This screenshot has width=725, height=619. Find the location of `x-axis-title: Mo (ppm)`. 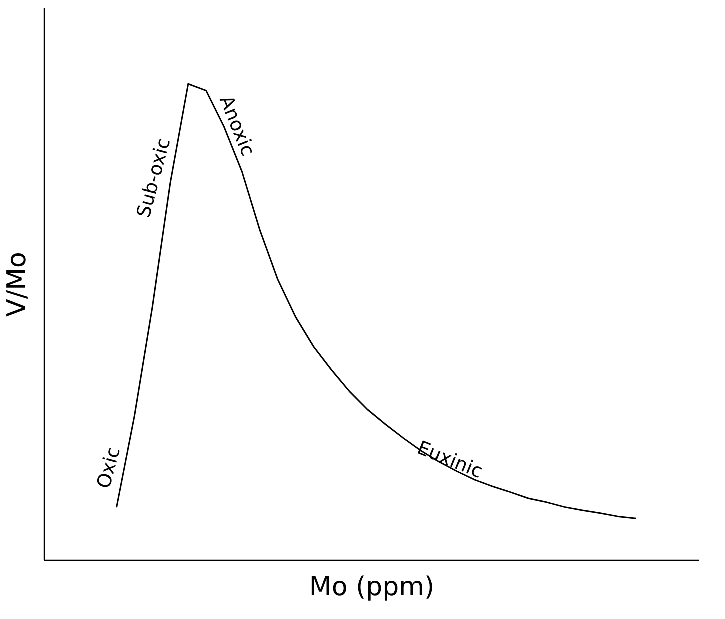

x-axis-title: Mo (ppm) is located at coordinates (372, 587).